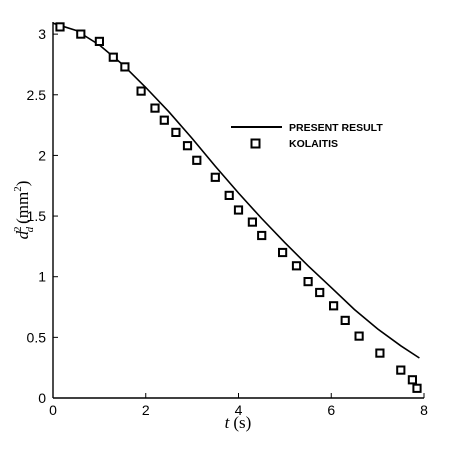 The image size is (449, 450). I want to click on legend-square-marker, so click(255, 143).